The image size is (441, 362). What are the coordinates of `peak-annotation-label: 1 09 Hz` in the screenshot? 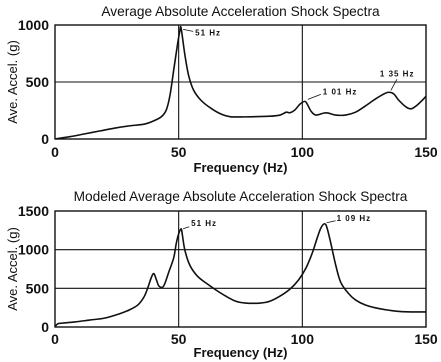 It's located at (354, 218).